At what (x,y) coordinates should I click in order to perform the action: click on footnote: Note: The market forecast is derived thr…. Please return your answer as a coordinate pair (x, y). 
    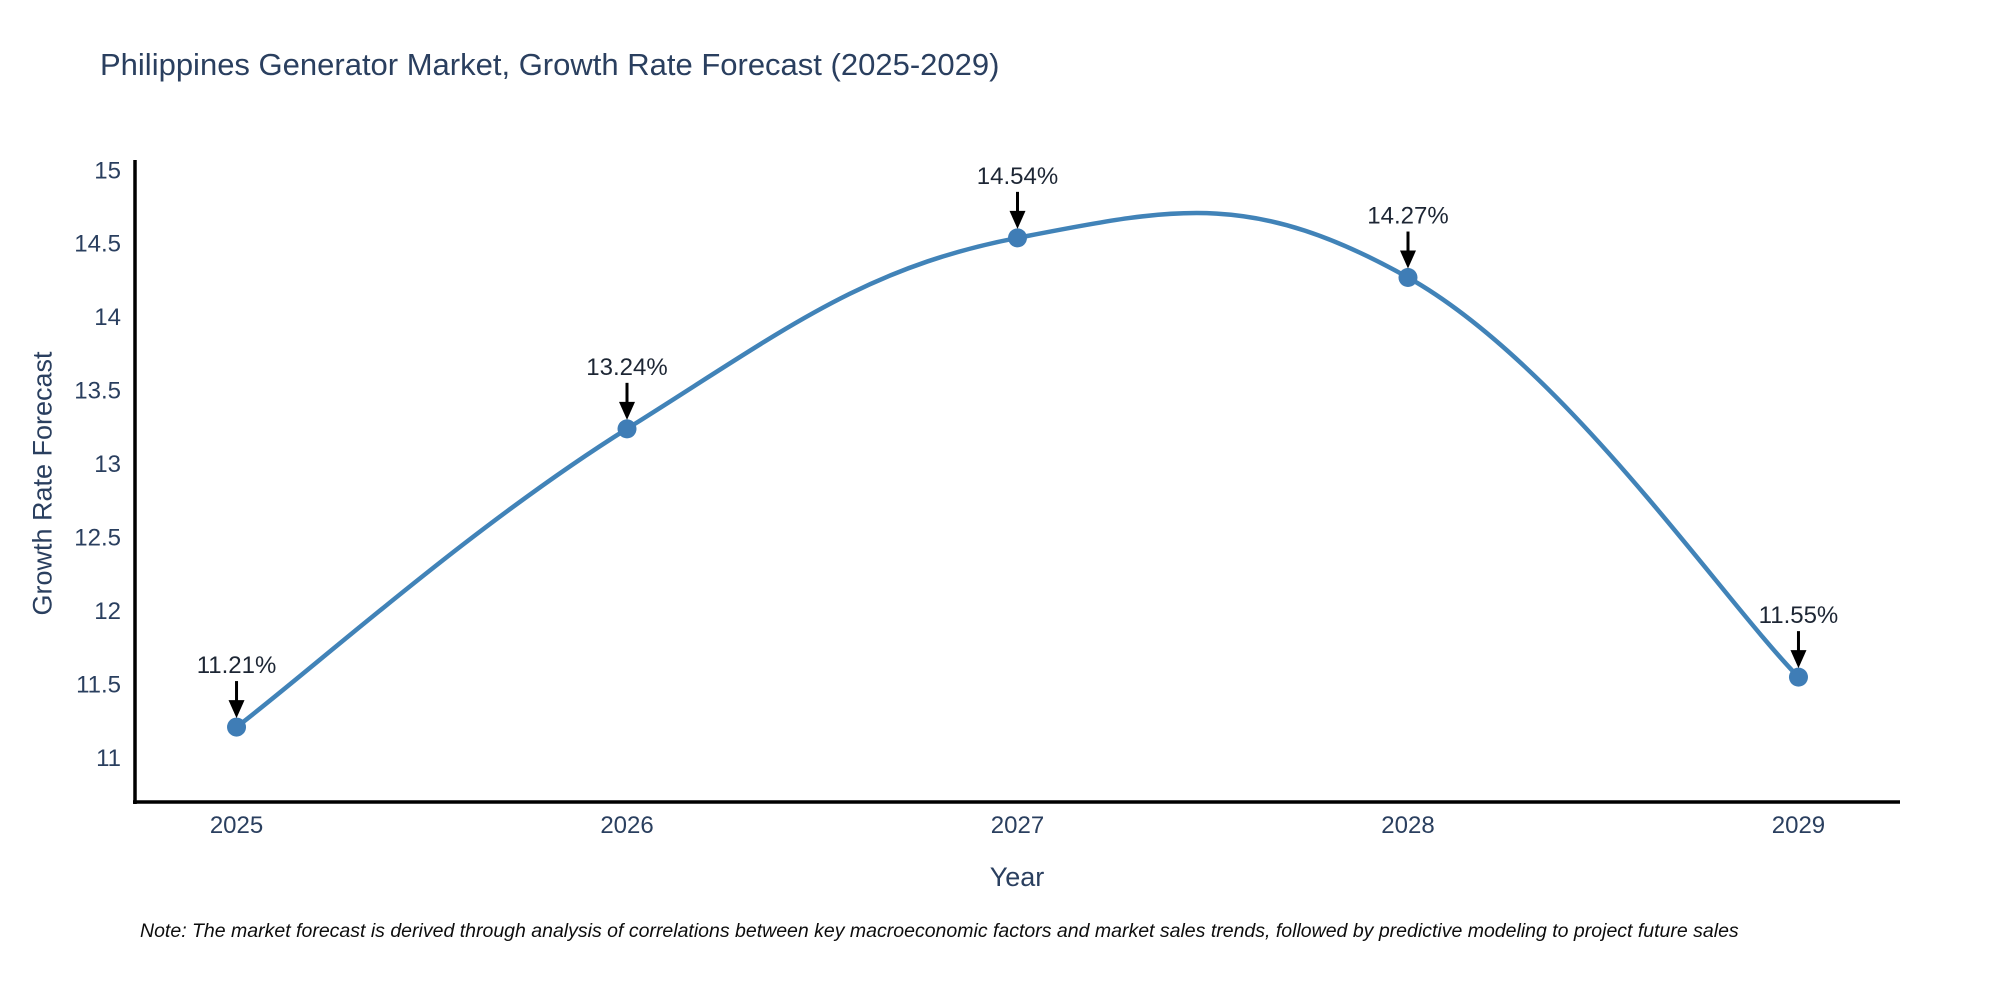
    Looking at the image, I should click on (939, 931).